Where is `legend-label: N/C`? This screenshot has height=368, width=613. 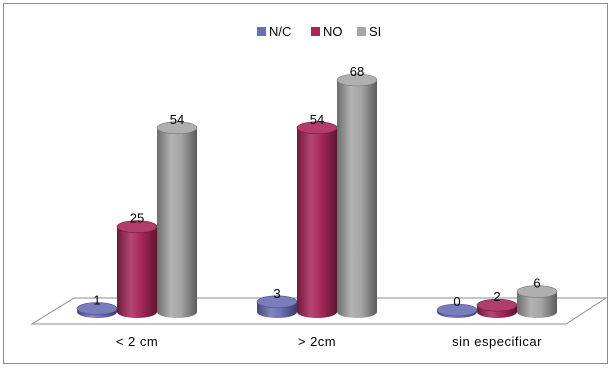
legend-label: N/C is located at coordinates (280, 31).